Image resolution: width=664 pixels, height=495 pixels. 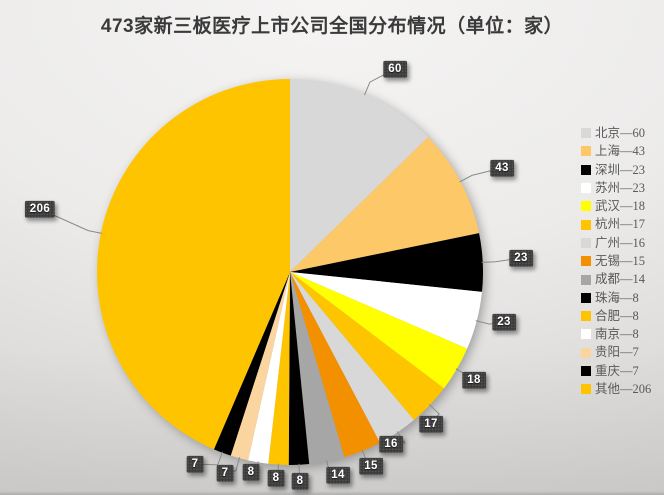 I want to click on pie-slice-nanjing, so click(x=269, y=368).